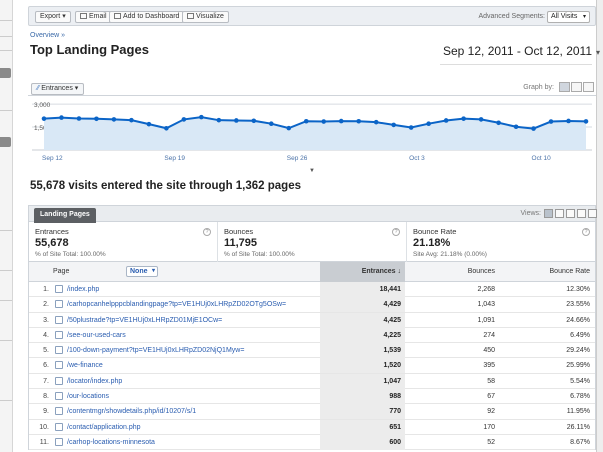  What do you see at coordinates (588, 87) in the screenshot?
I see `graph-by-month-button` at bounding box center [588, 87].